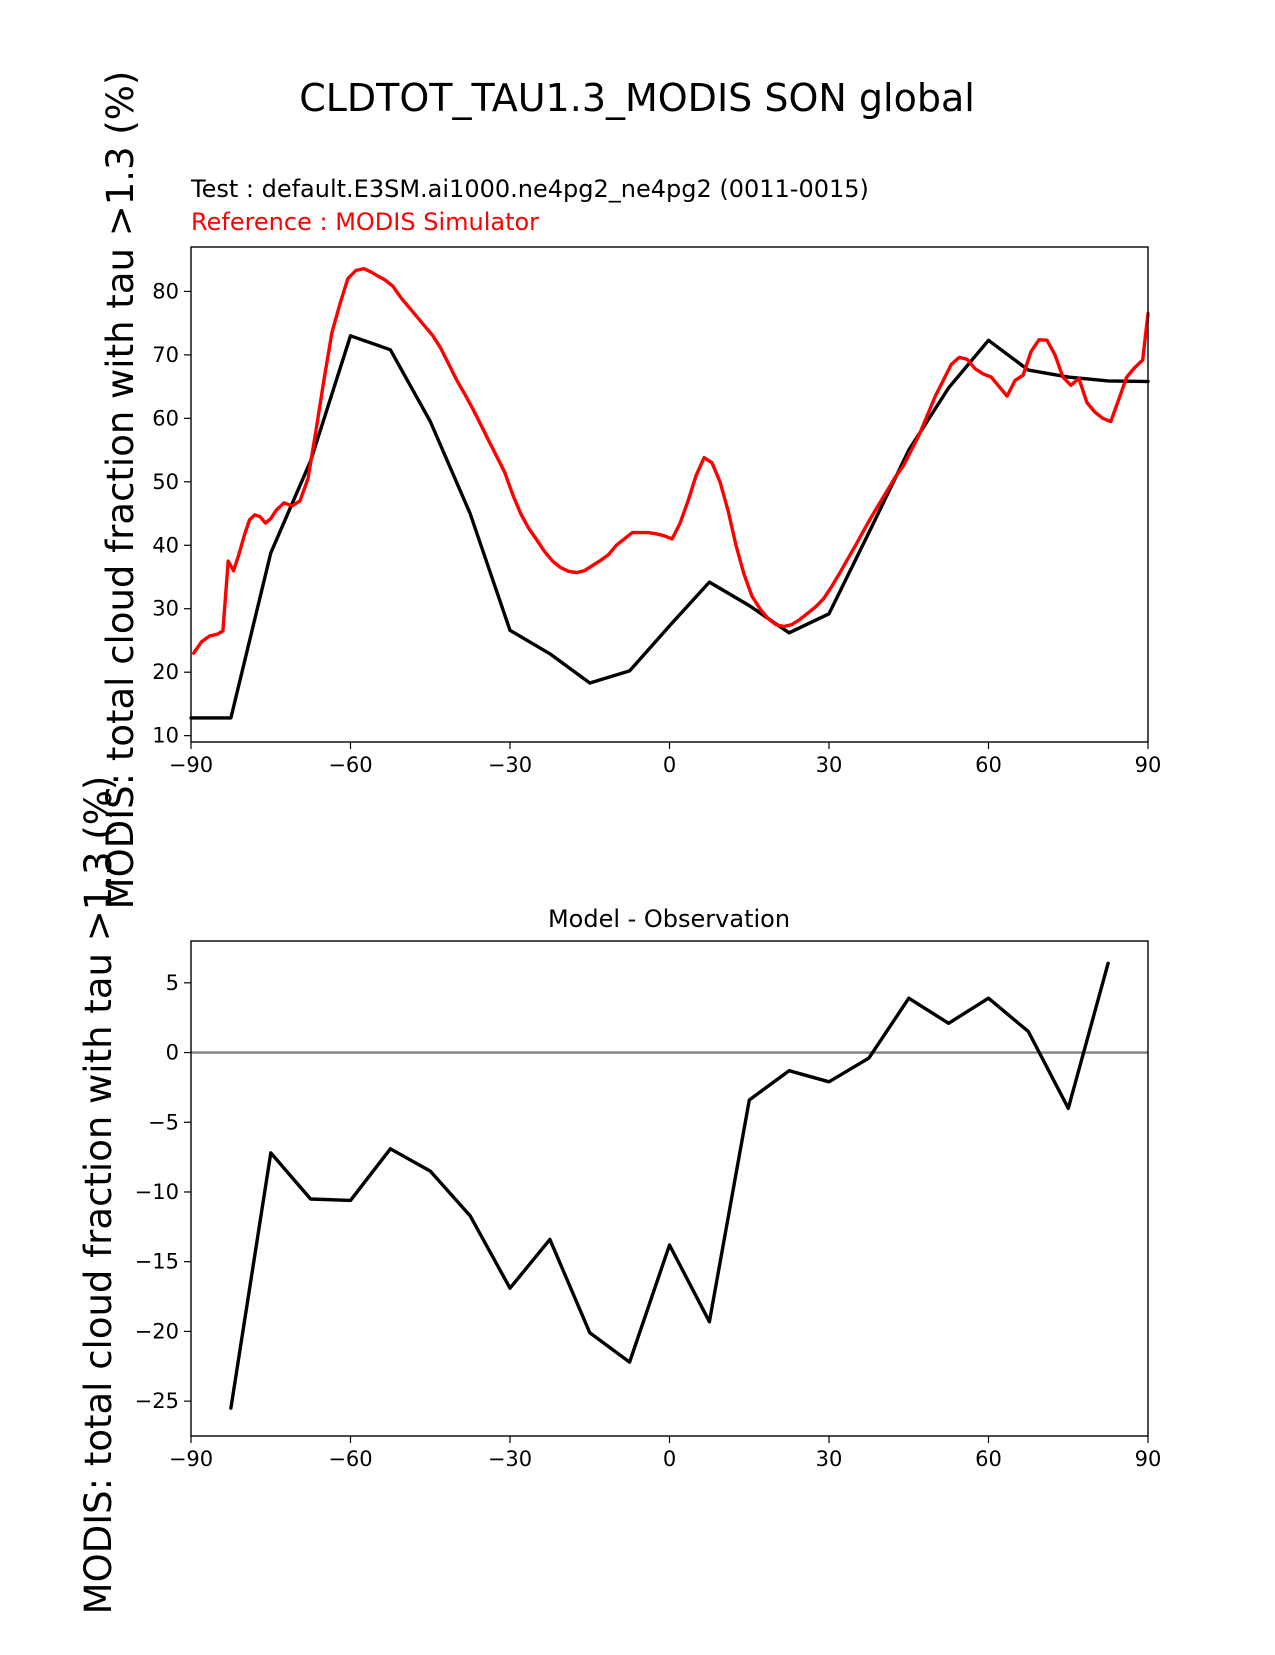 The width and height of the screenshot is (1275, 1655). Describe the element at coordinates (157, 1262) in the screenshot. I see `y-tick-label: −15` at that location.